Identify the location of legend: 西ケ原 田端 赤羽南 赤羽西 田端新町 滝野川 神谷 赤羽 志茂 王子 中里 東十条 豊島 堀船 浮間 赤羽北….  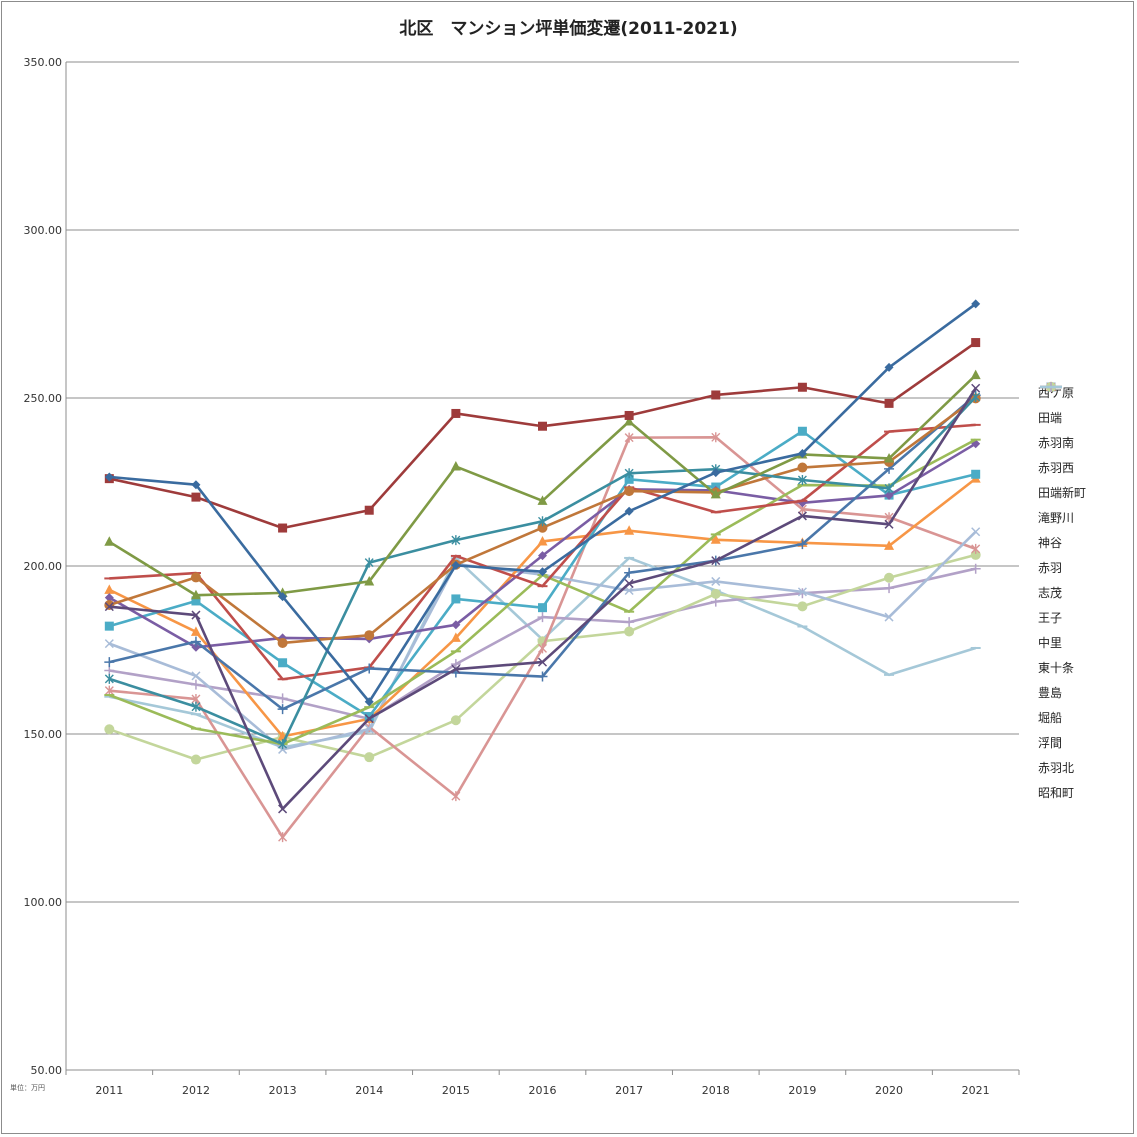
(1062, 592).